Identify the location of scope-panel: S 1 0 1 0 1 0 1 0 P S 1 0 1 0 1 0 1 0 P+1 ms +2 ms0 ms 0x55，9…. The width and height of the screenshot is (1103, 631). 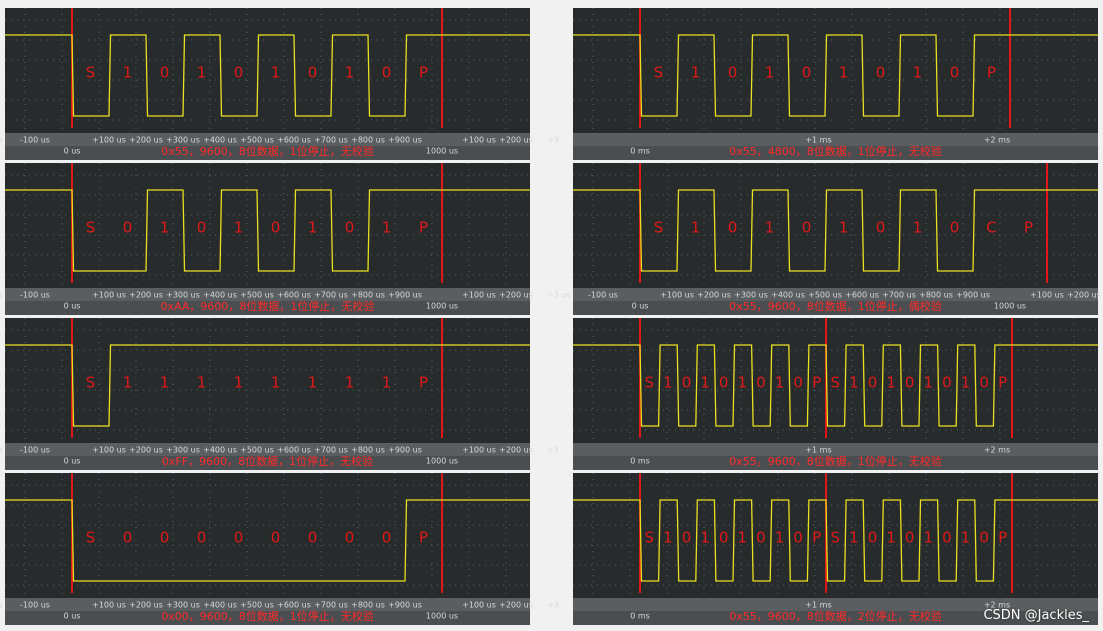
(835, 394).